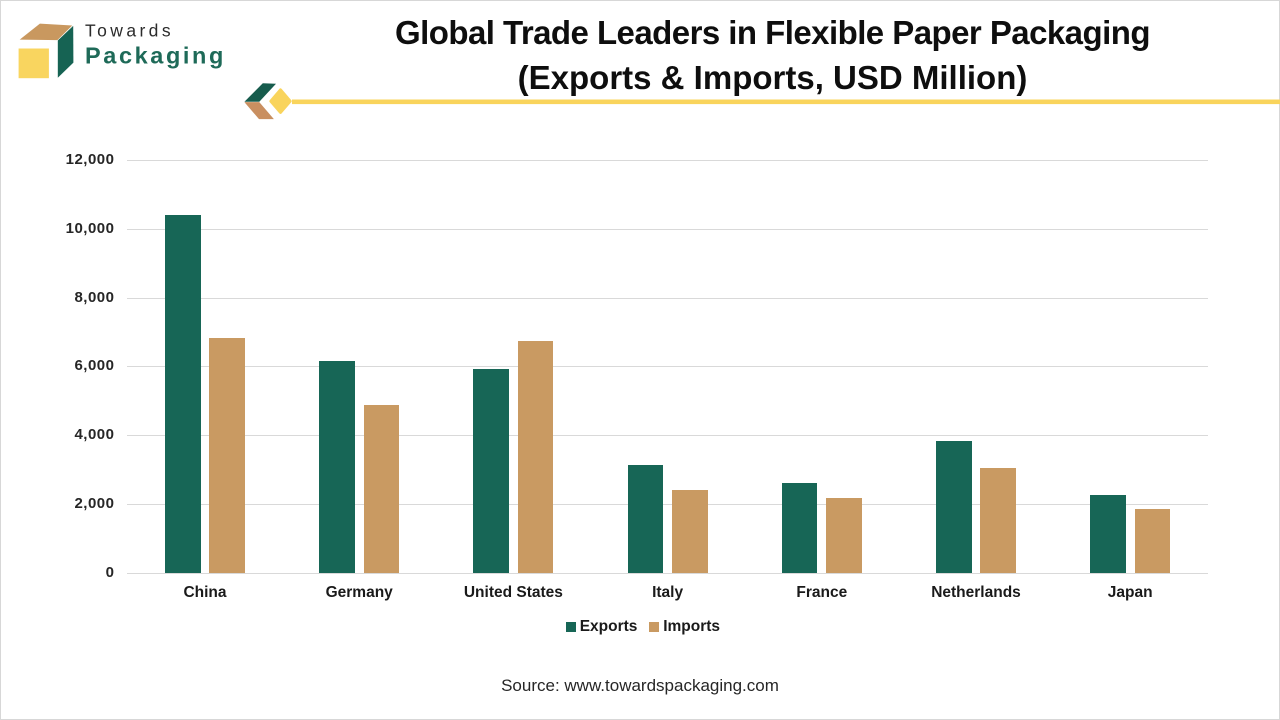  Describe the element at coordinates (129, 31) in the screenshot. I see `svg-text: Towards` at that location.